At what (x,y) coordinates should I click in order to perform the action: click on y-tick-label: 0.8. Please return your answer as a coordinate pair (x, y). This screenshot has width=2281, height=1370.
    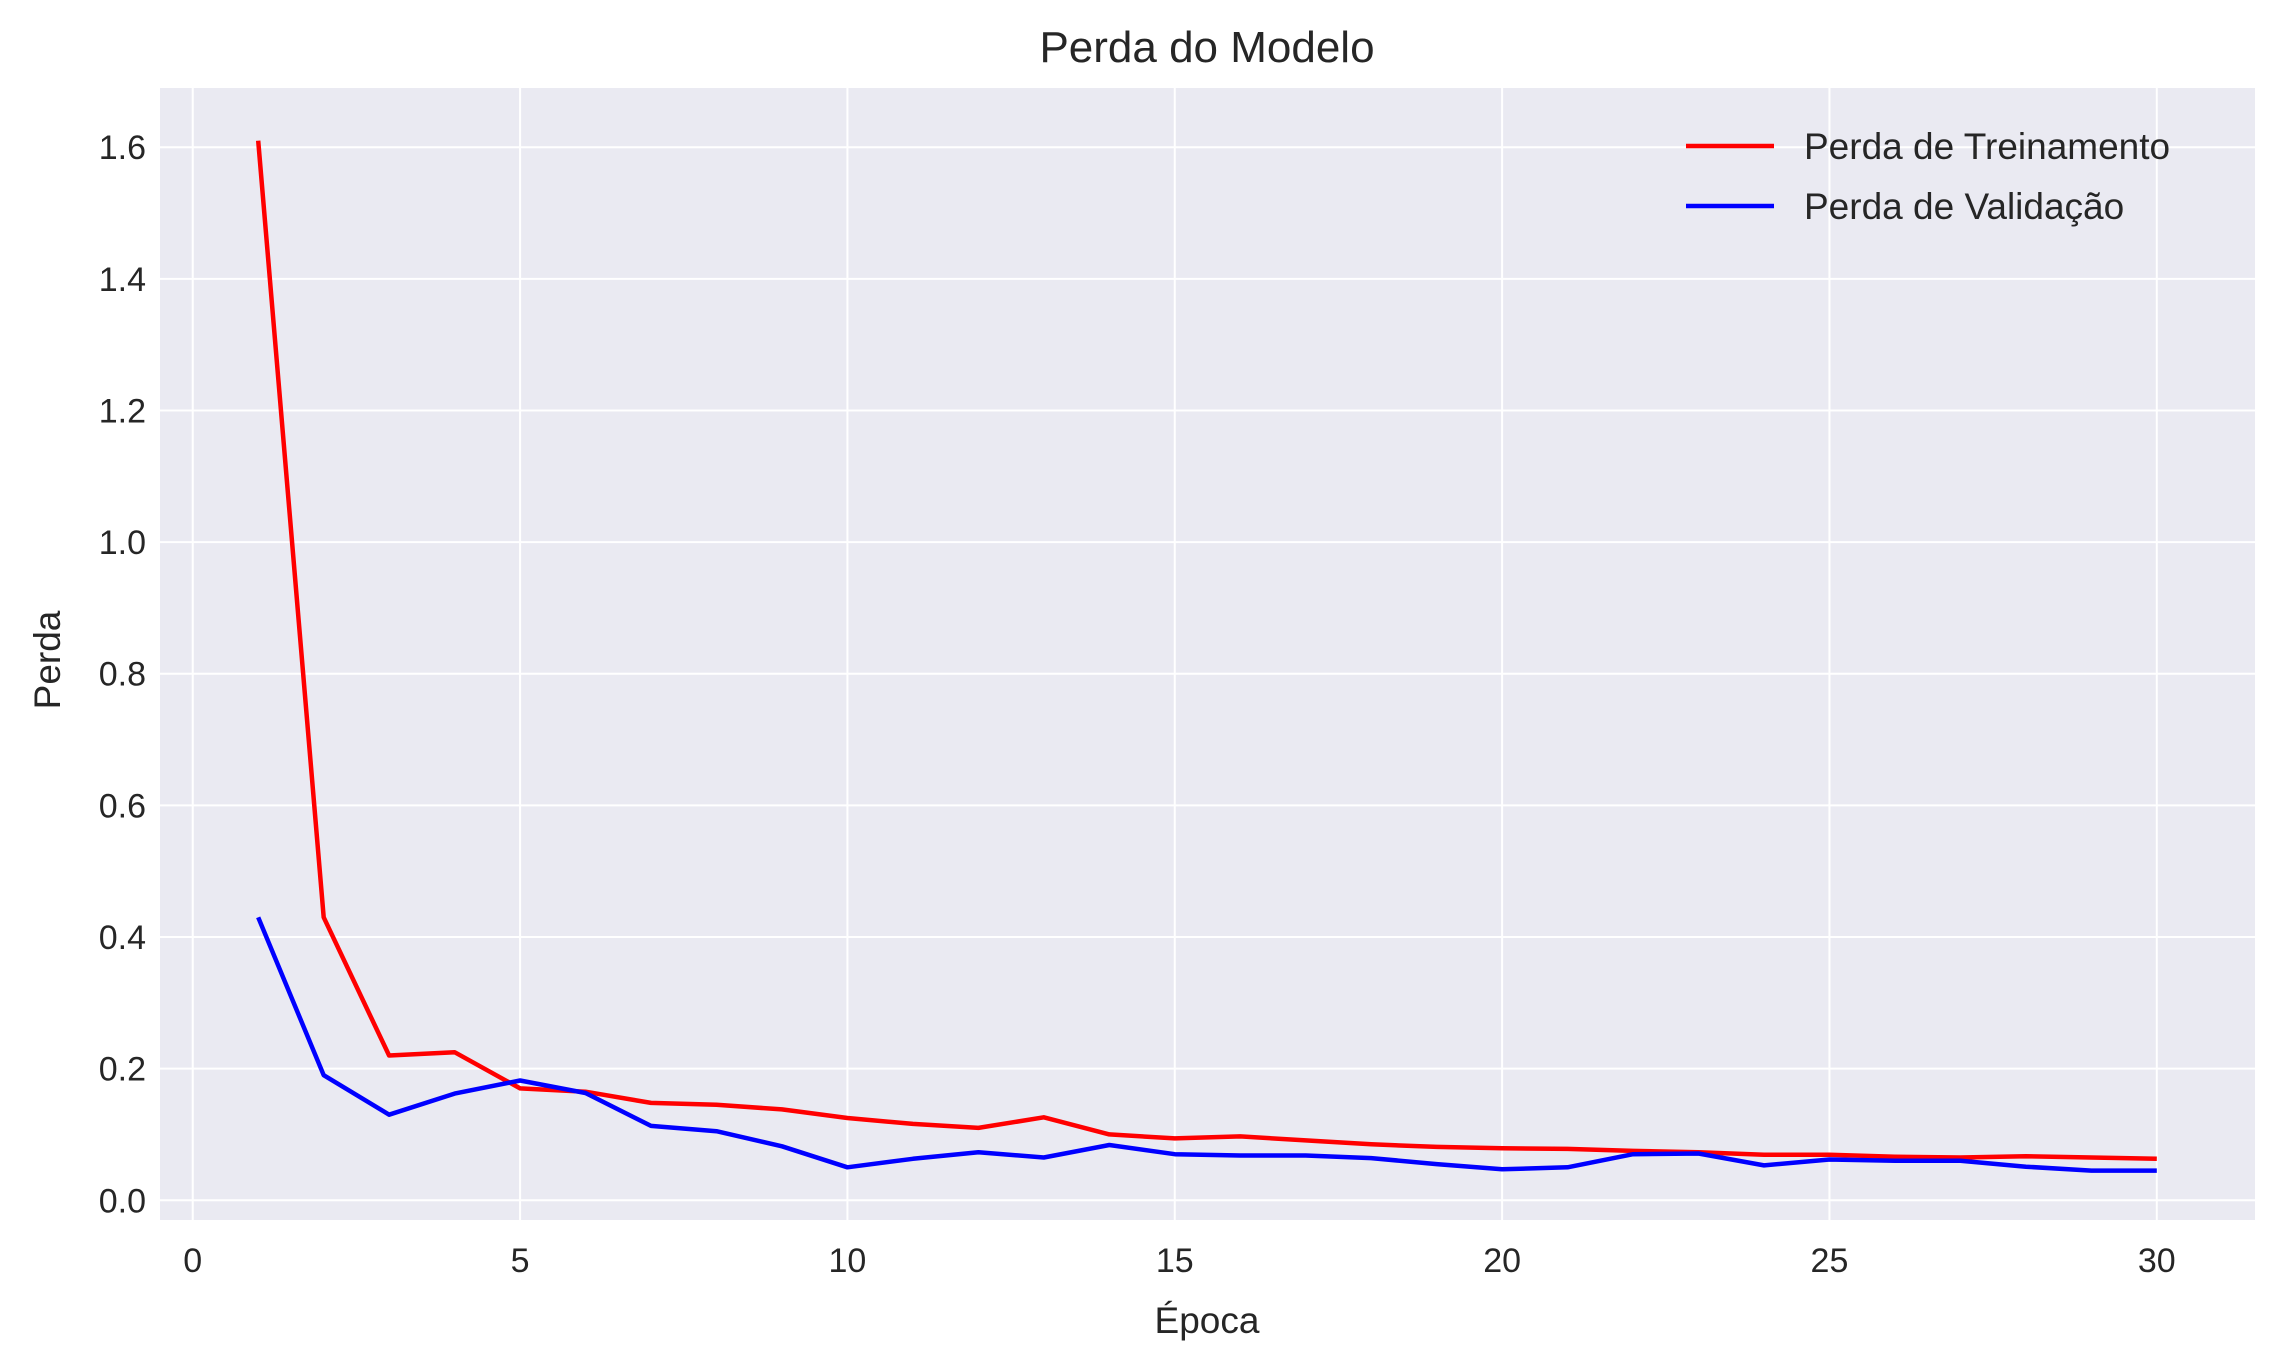
    Looking at the image, I should click on (122, 675).